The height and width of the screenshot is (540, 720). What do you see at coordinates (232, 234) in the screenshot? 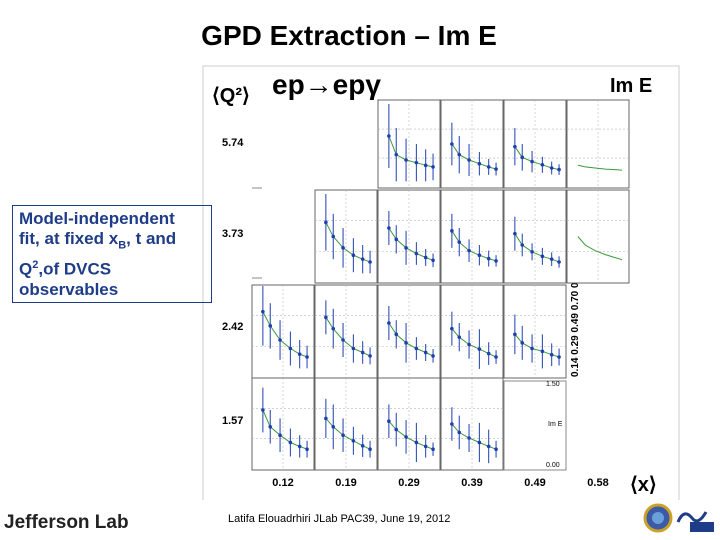
I see `q2-row-label: 3.73` at bounding box center [232, 234].